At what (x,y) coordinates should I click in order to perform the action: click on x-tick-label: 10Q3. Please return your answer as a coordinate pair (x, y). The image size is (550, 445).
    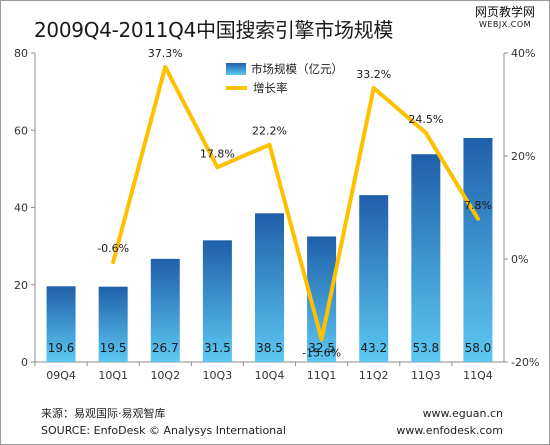
    Looking at the image, I should click on (218, 375).